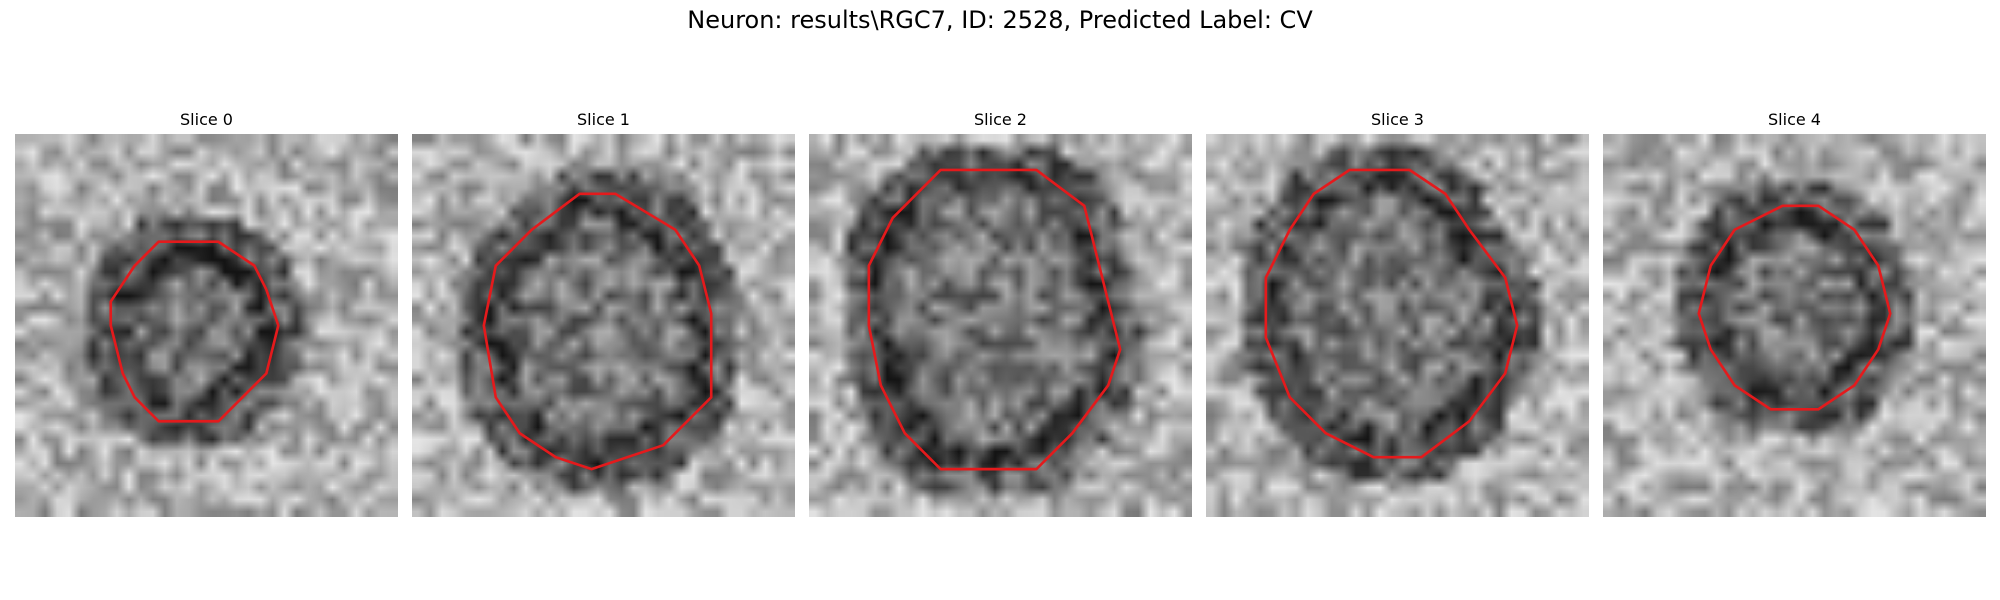 This screenshot has height=600, width=2000. I want to click on slice-panel-3: Slice 3, so click(1397, 313).